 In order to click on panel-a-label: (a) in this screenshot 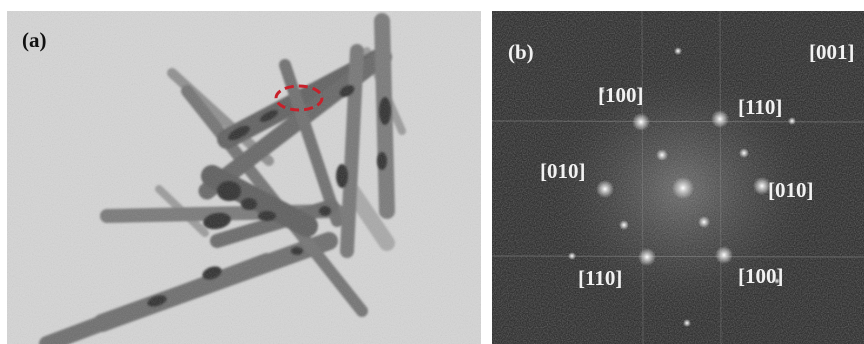, I will do `click(34, 40)`.